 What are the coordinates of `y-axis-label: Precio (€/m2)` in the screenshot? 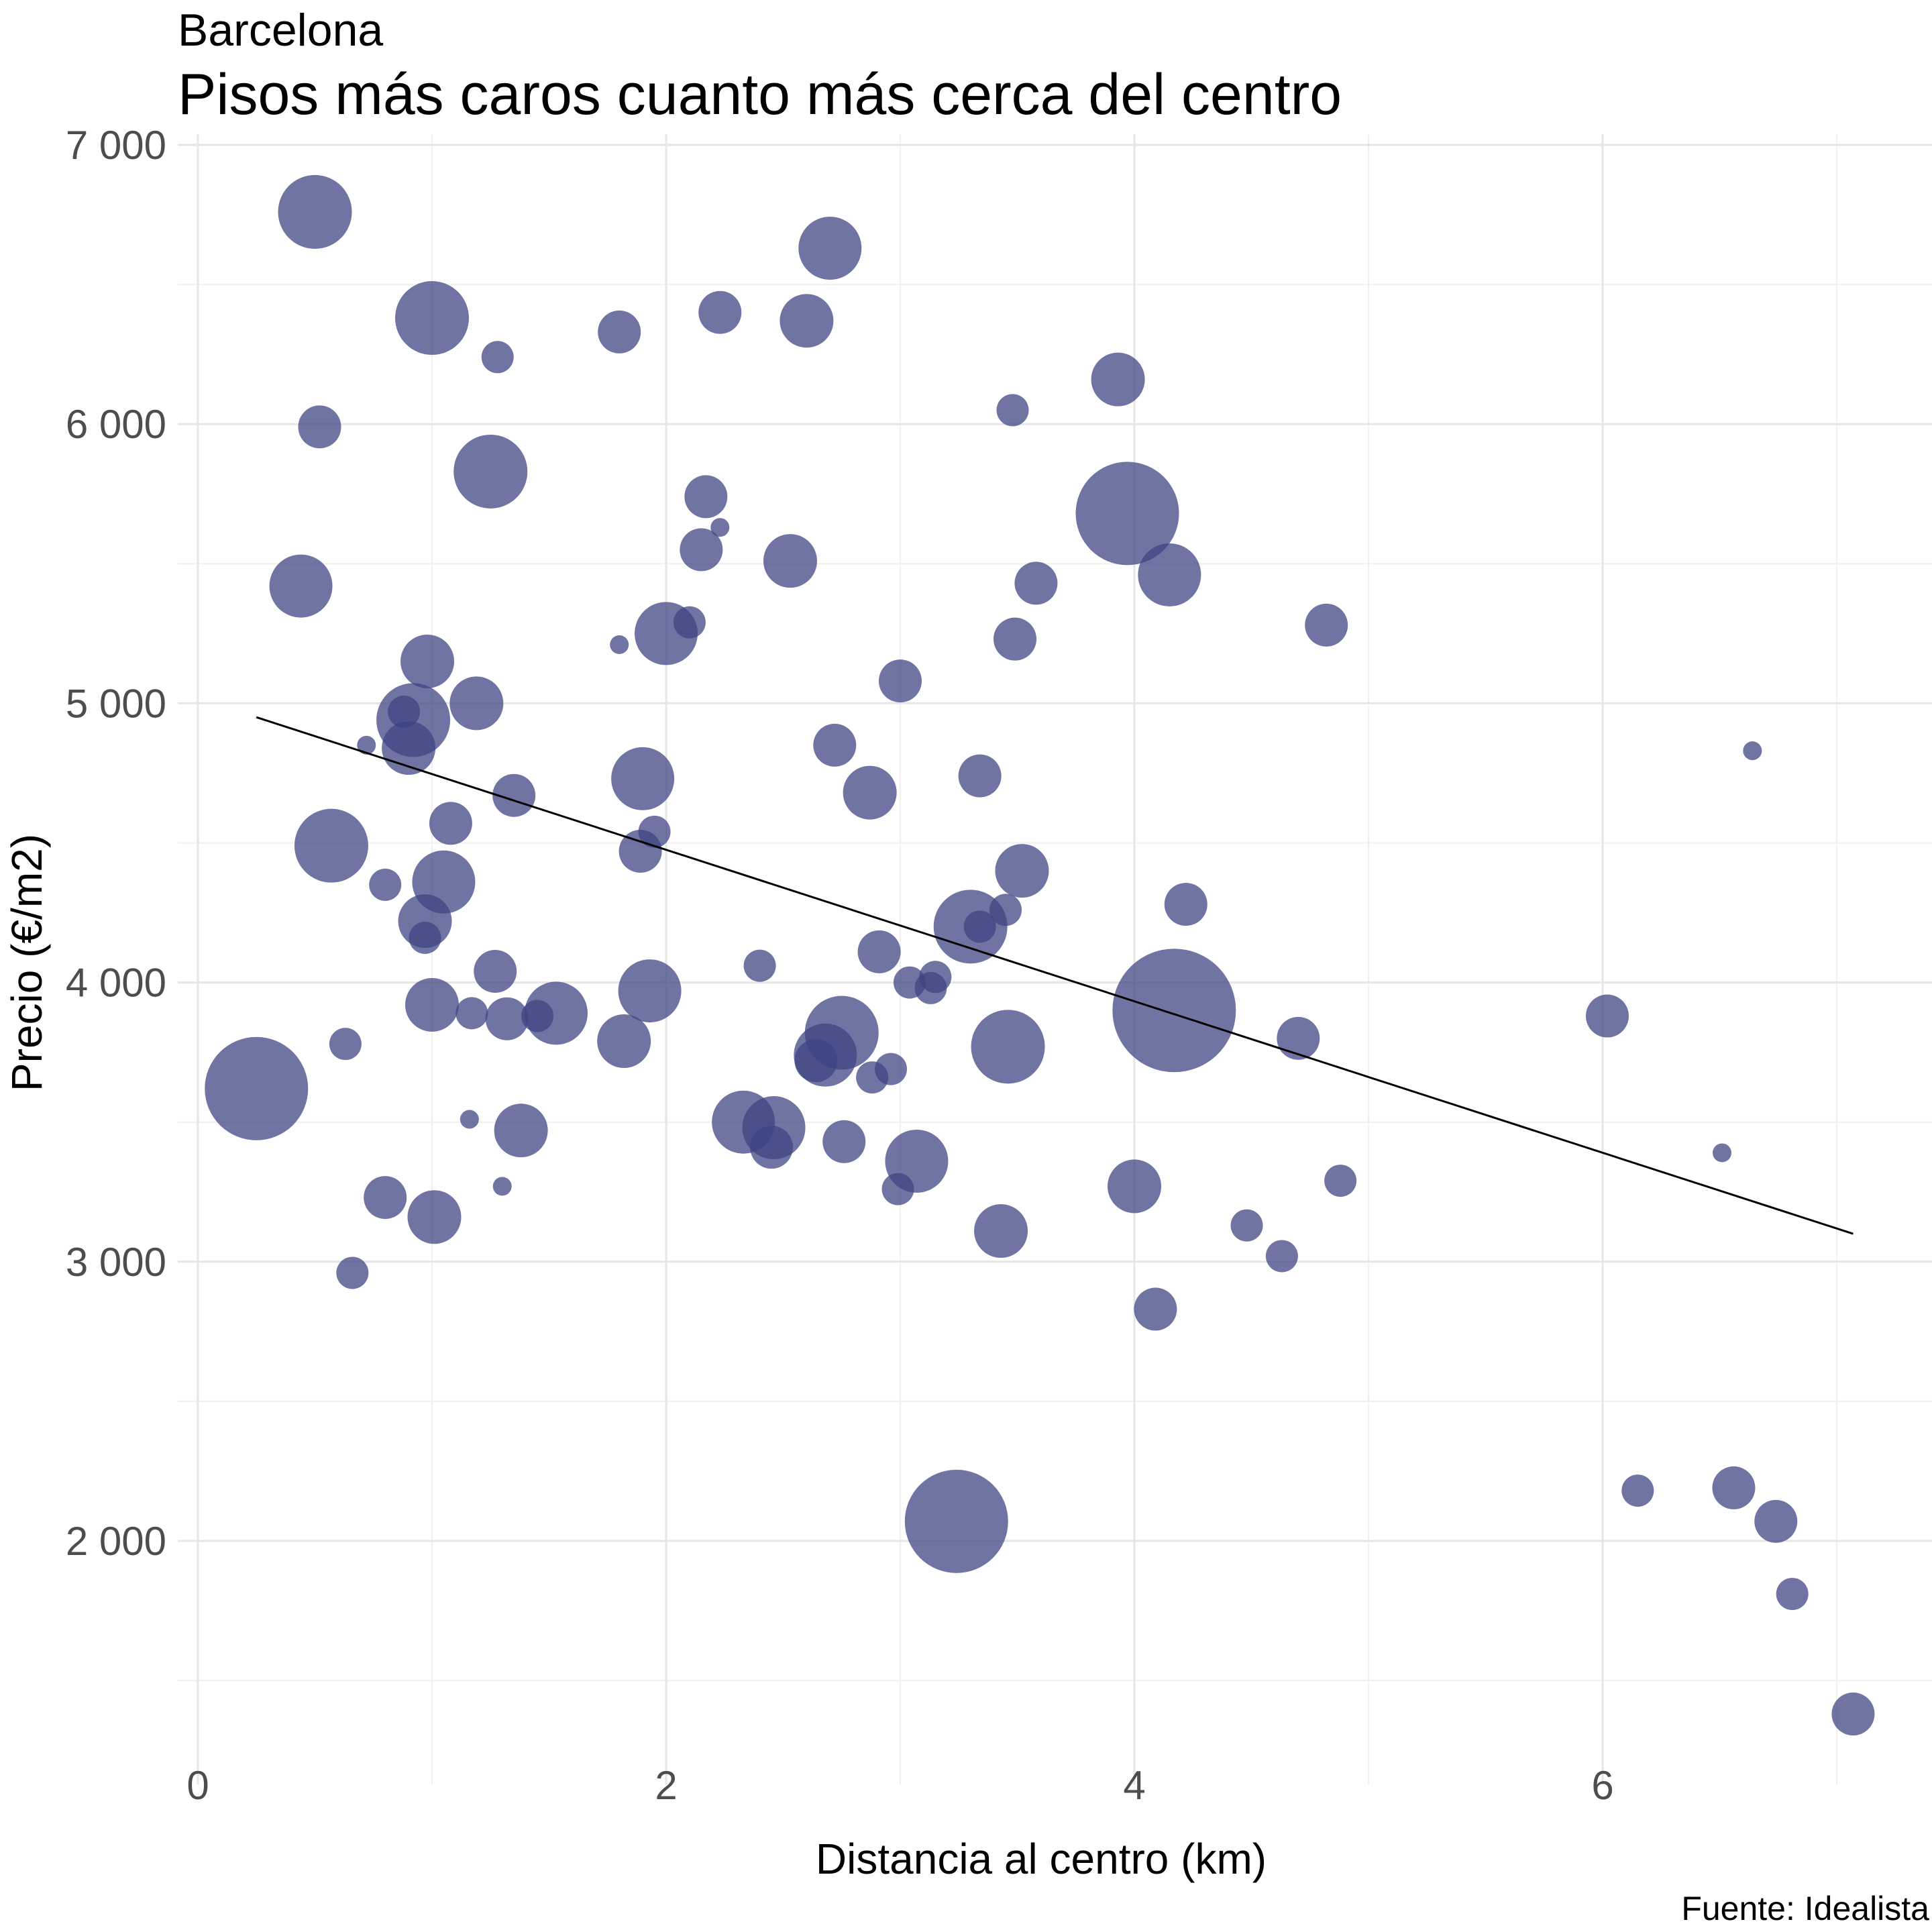 It's located at (27, 962).